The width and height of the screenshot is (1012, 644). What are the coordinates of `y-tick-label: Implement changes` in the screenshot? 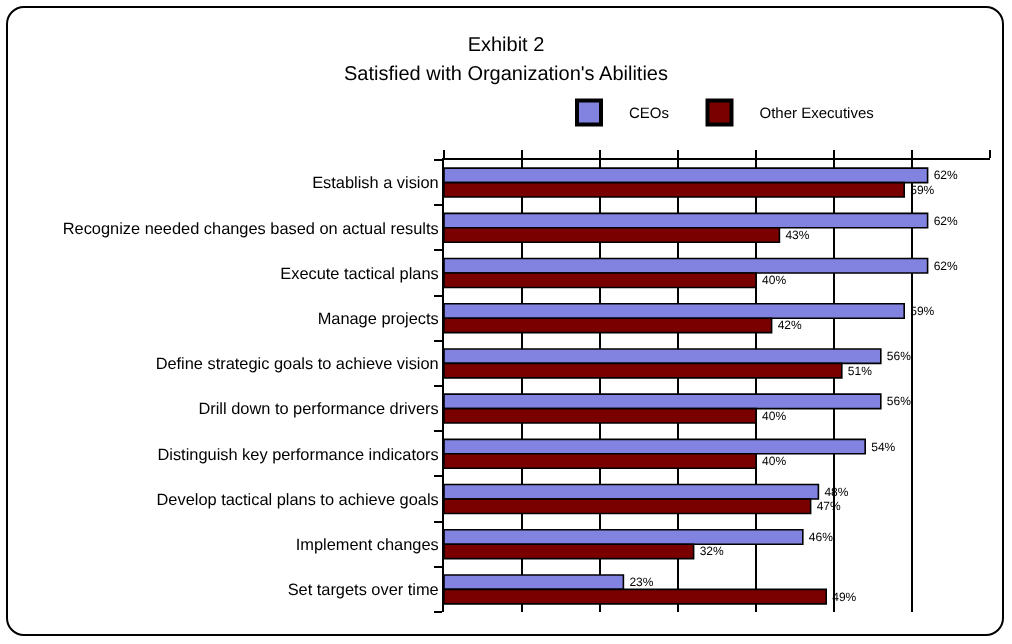 It's located at (367, 544).